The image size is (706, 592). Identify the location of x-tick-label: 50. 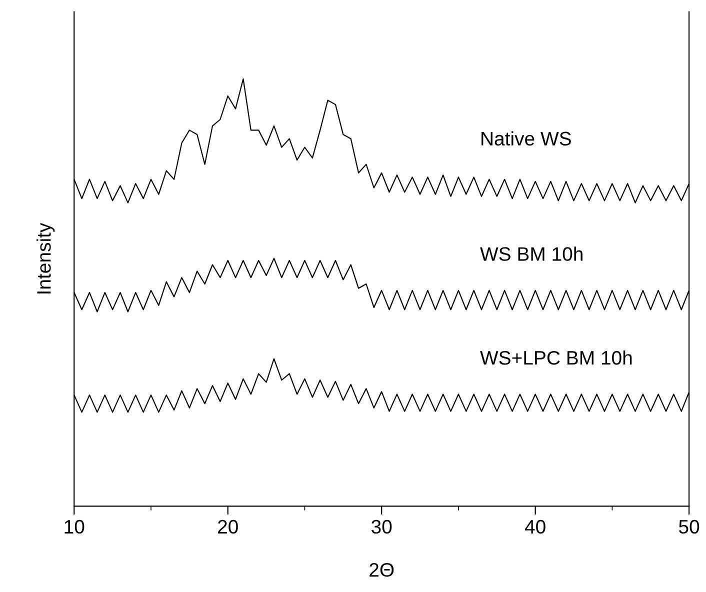
(689, 527).